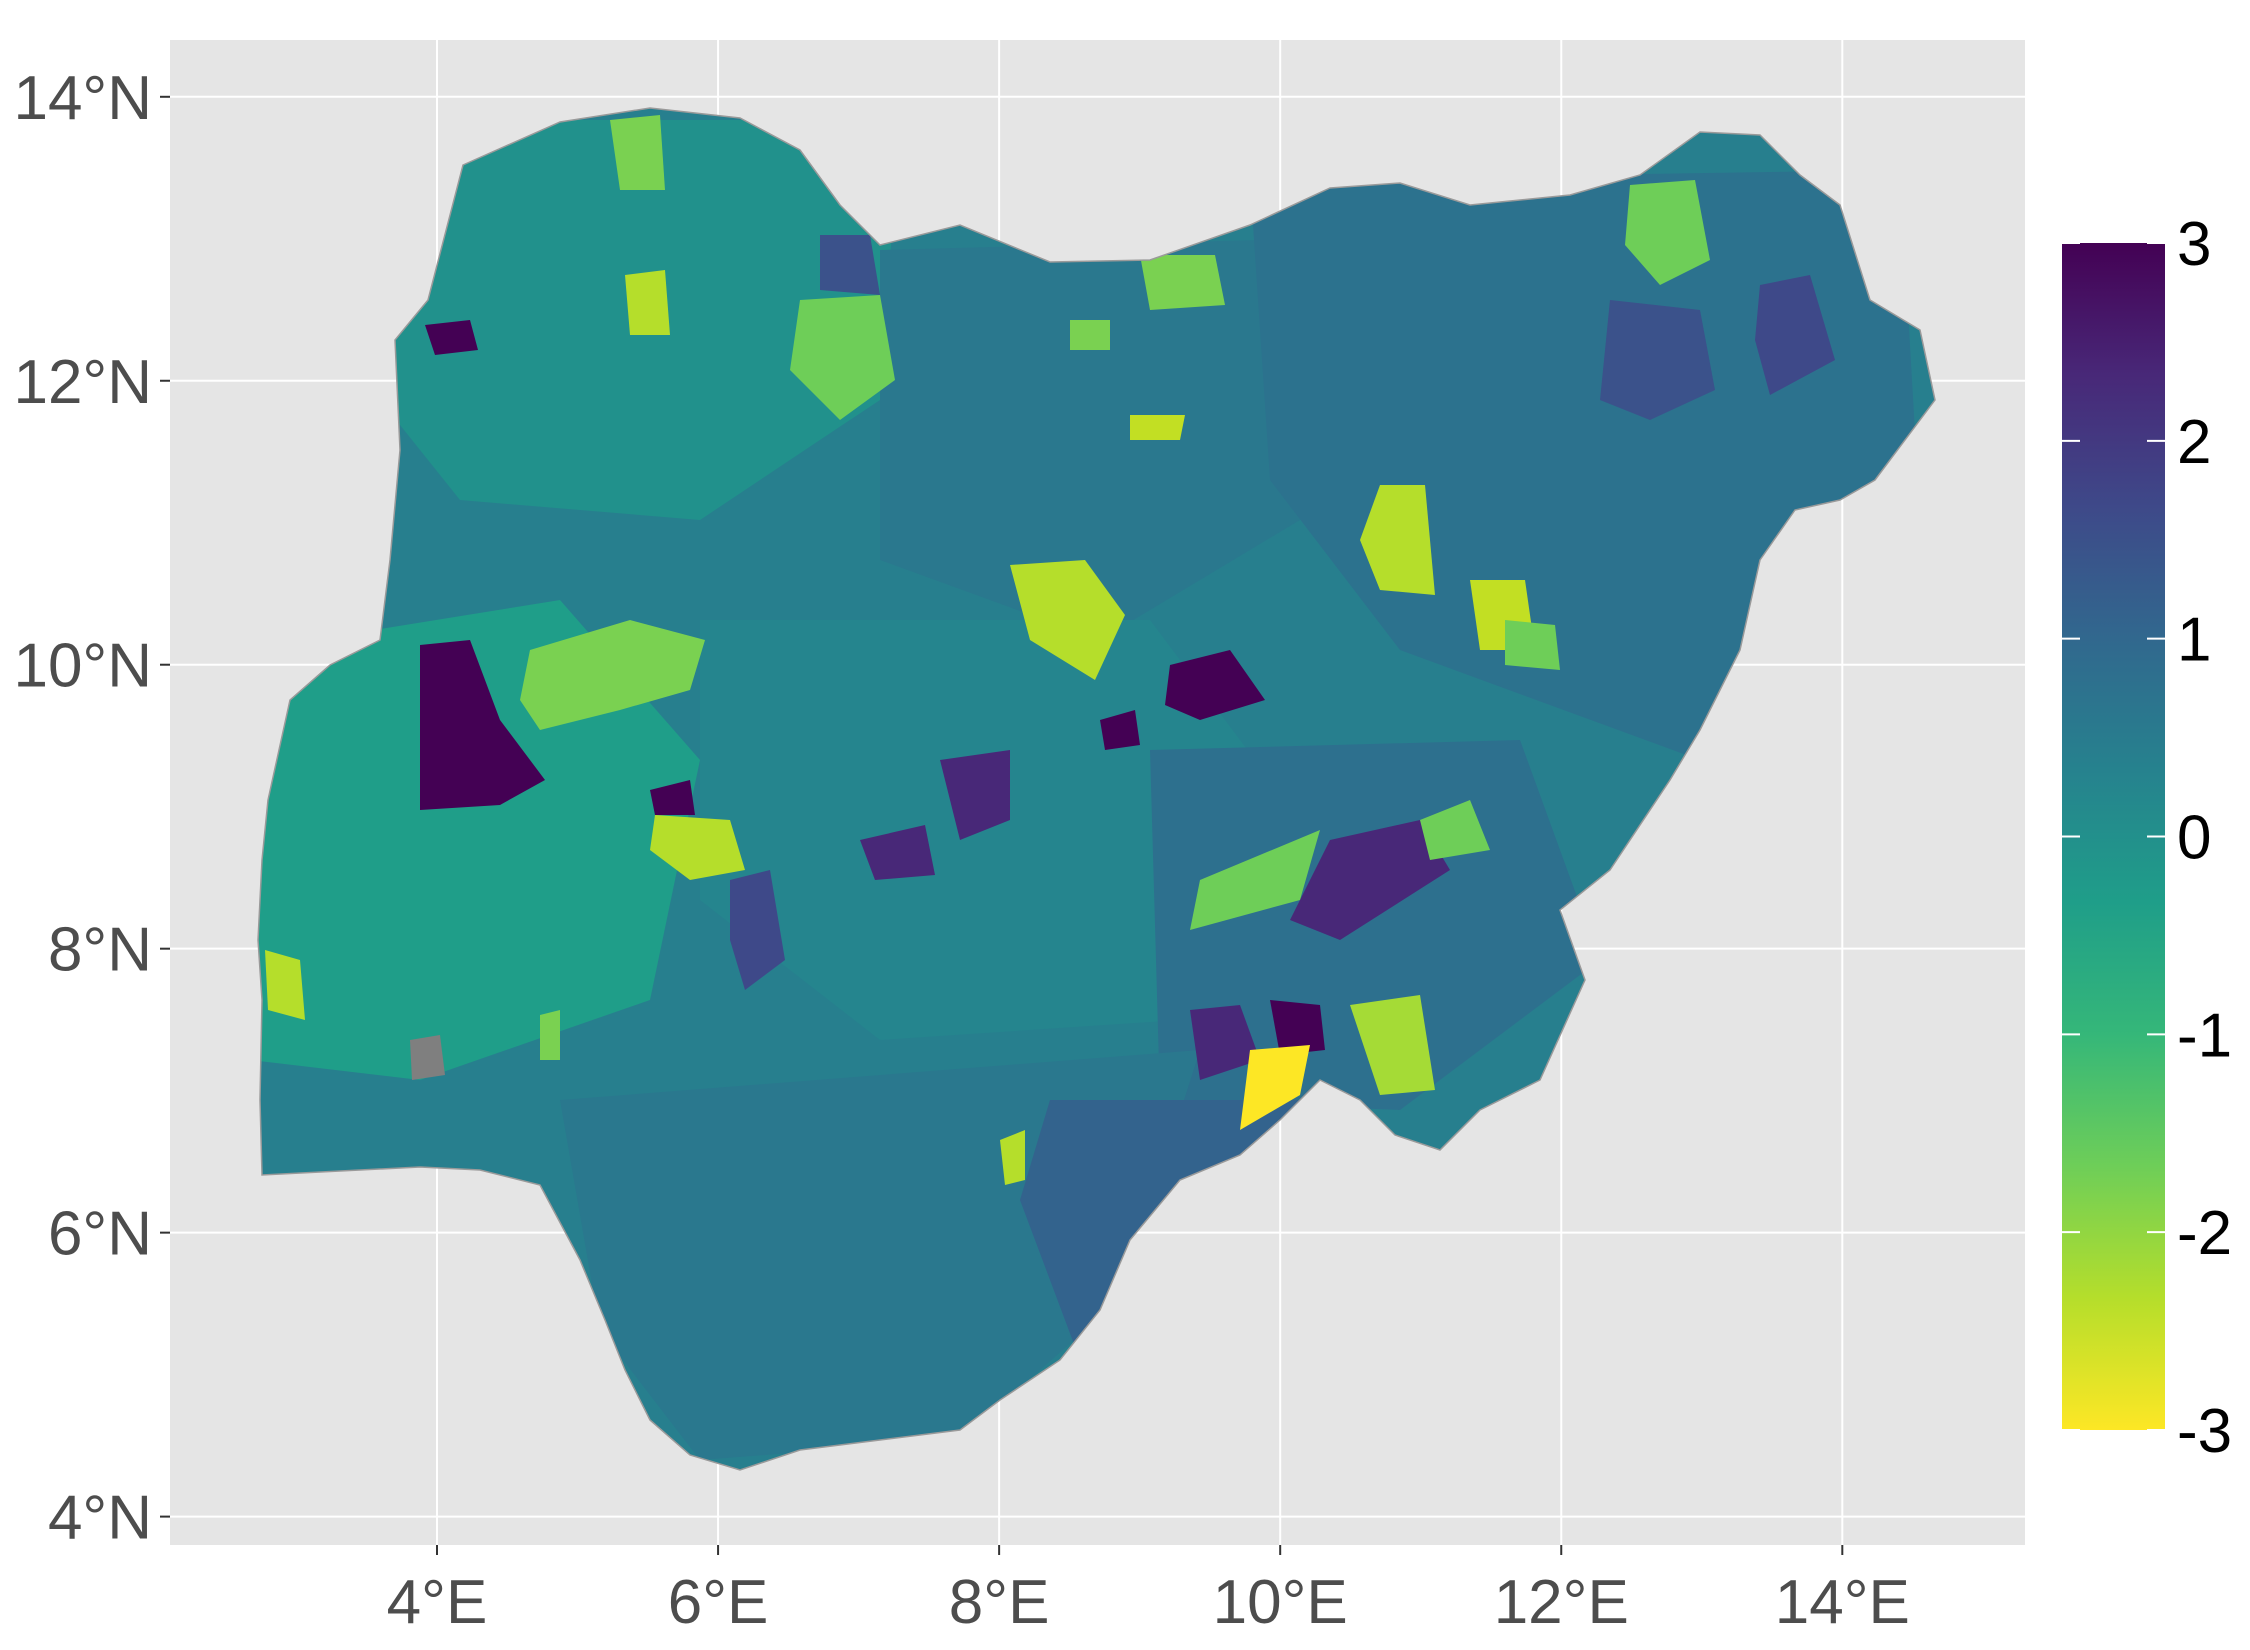  Describe the element at coordinates (1280, 1602) in the screenshot. I see `x-tick-label: 10°E` at that location.